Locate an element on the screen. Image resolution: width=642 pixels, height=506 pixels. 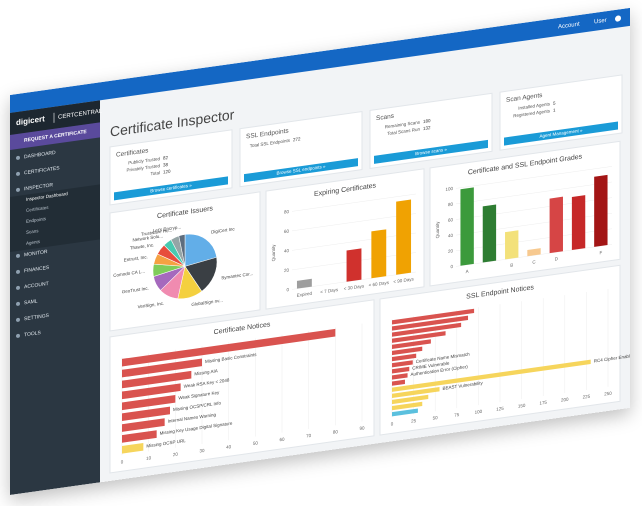
x-tick-label: B is located at coordinates (511, 264).